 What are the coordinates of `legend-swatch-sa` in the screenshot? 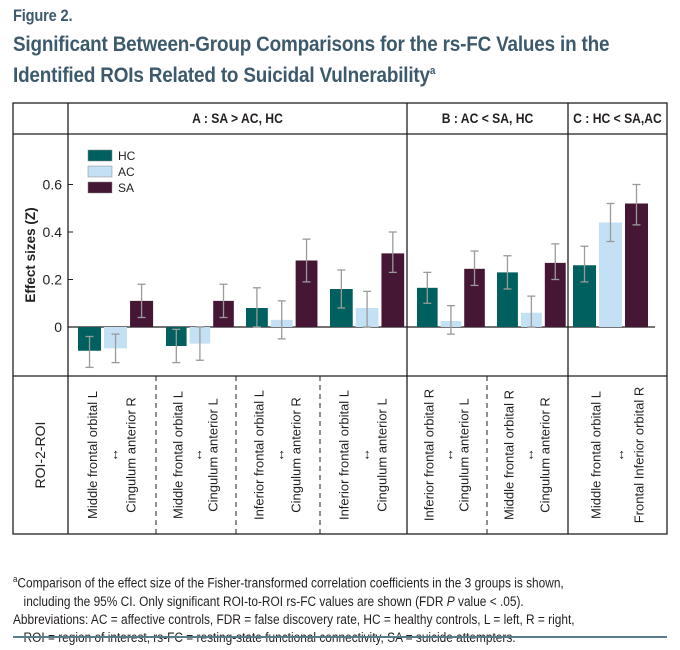 It's located at (100, 187).